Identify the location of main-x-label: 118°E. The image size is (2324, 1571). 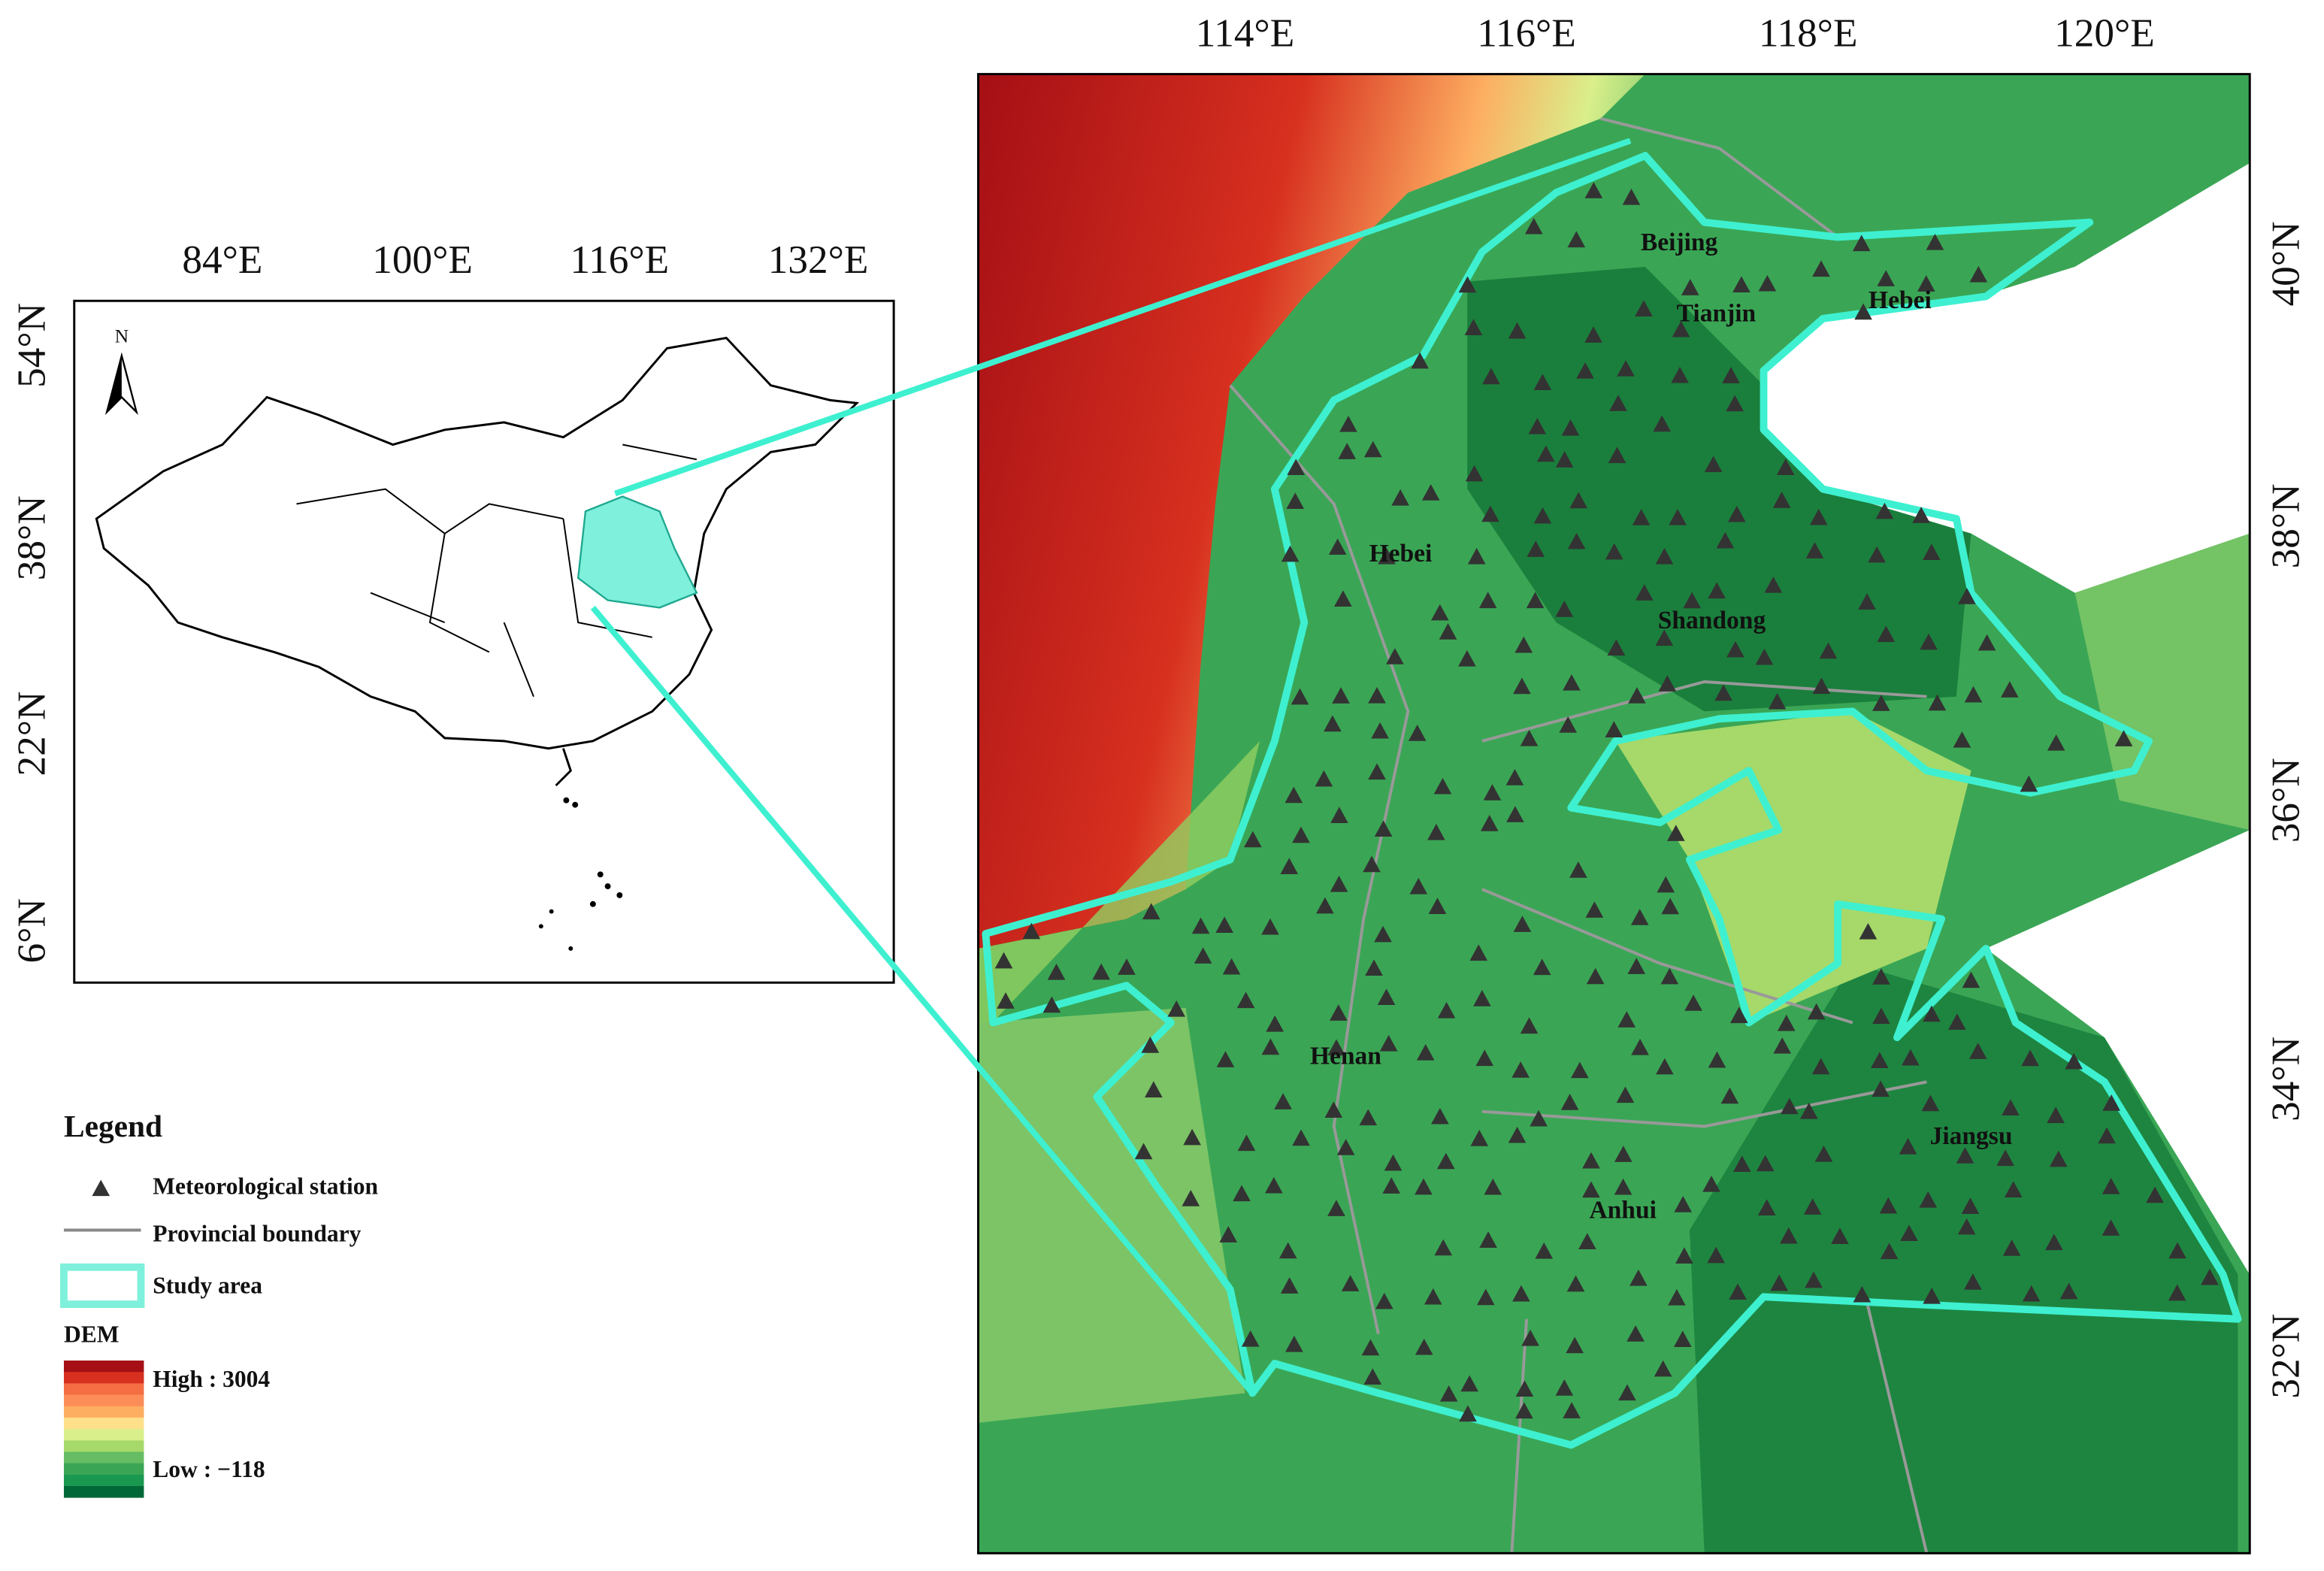
(1809, 33).